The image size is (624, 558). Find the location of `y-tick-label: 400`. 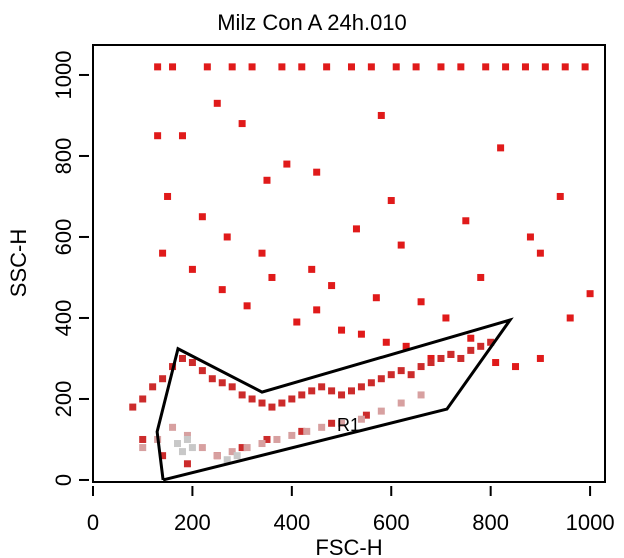

y-tick-label: 400 is located at coordinates (63, 318).